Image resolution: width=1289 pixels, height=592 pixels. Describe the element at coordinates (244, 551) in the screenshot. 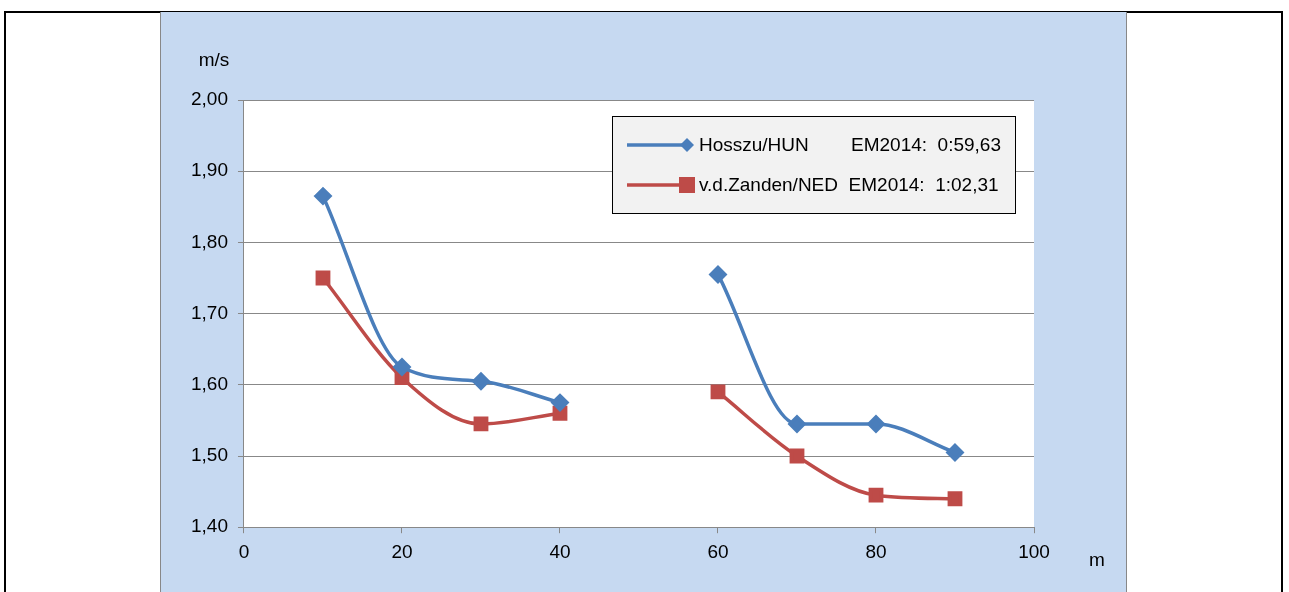

I see `x-tick-label: 0` at that location.